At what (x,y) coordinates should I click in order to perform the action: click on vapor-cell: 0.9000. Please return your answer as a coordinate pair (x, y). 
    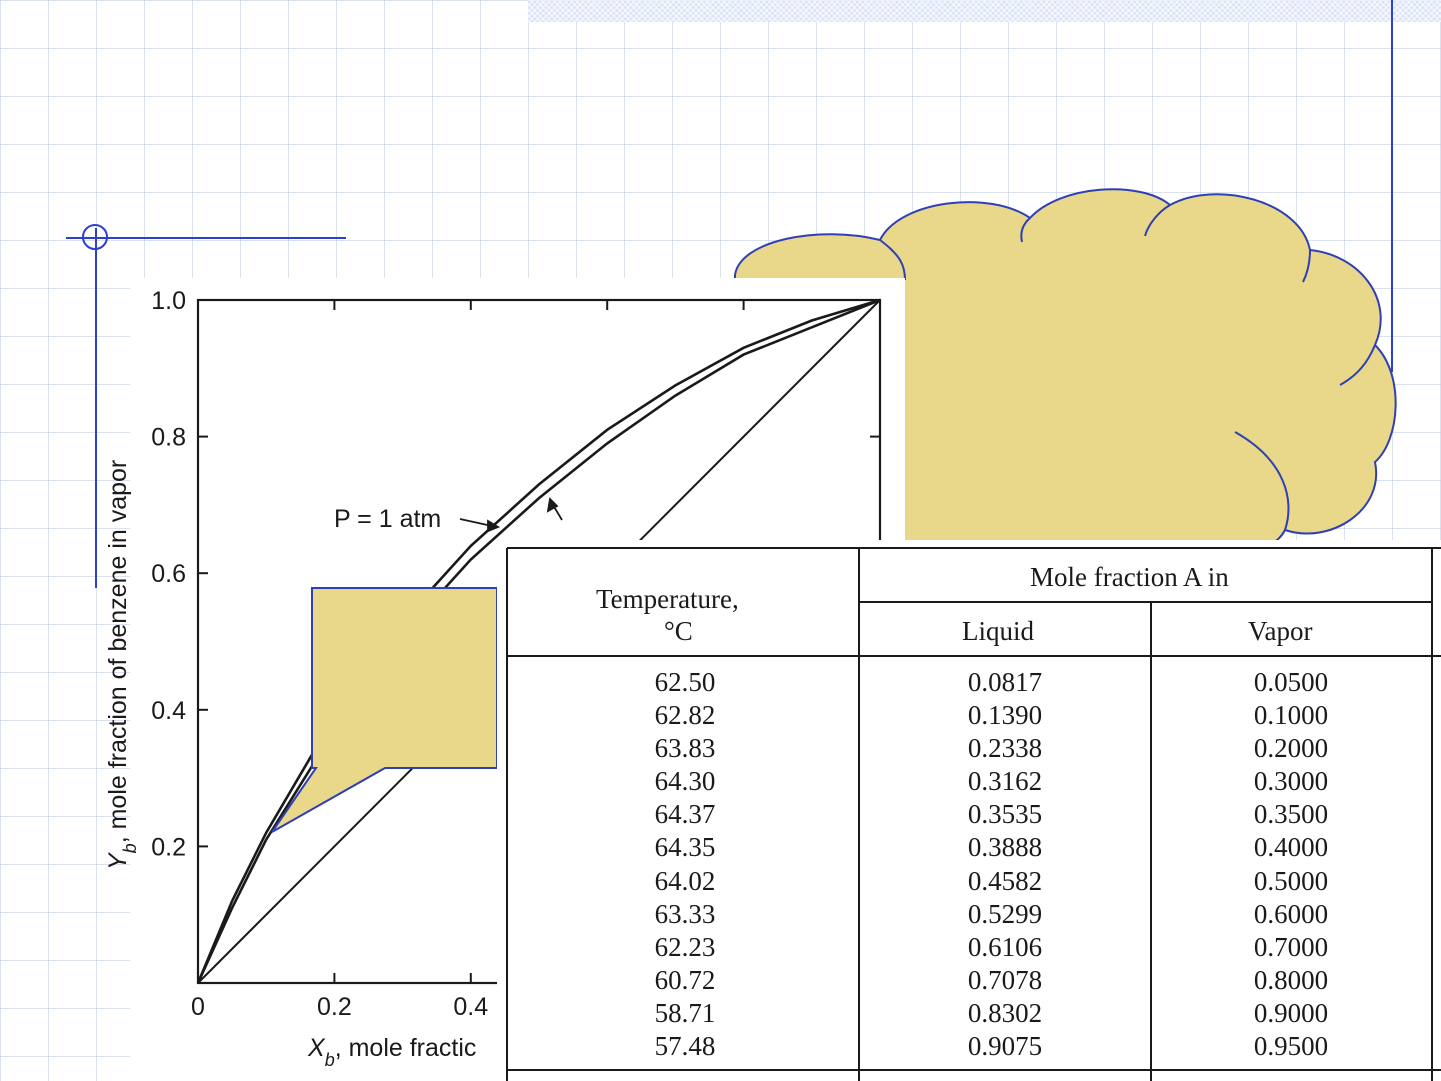
    Looking at the image, I should click on (1291, 1012).